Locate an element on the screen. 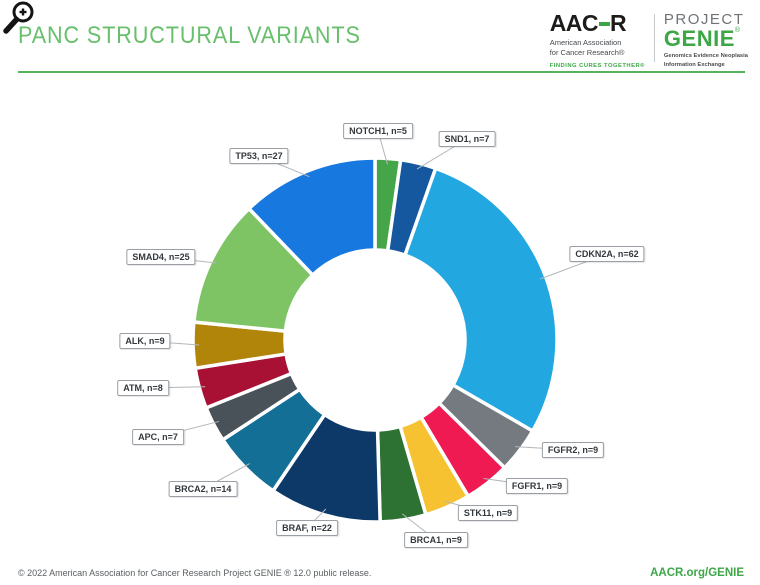 This screenshot has height=585, width=760. slice-label-SND1: SND1, n=7 is located at coordinates (467, 139).